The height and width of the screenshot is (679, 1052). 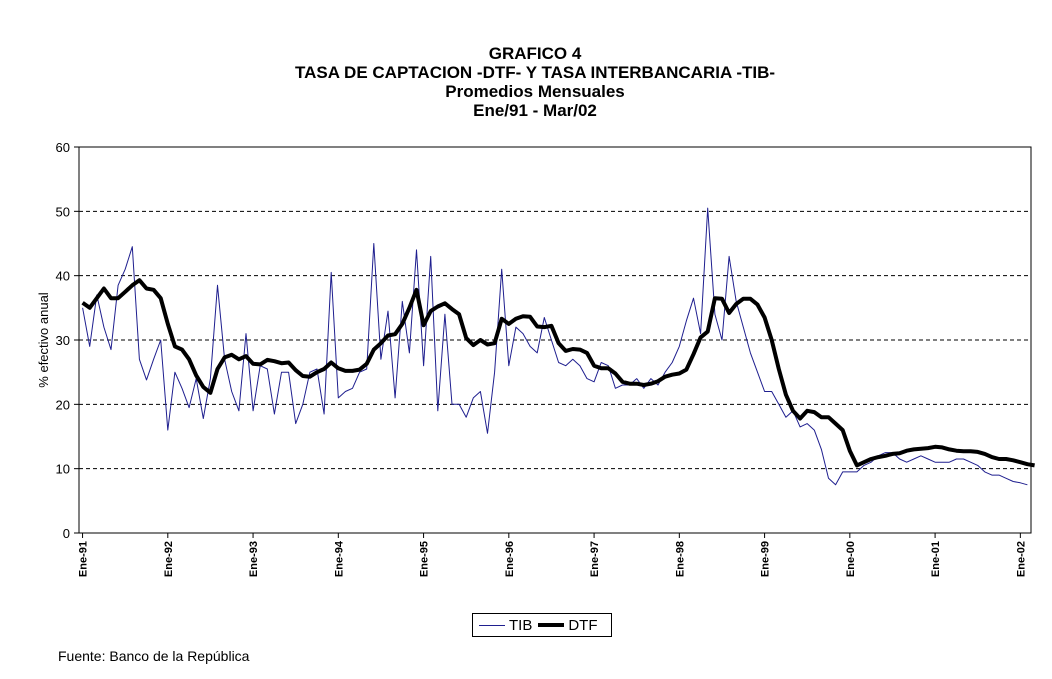 I want to click on chart-subtitle-2: Promedios Mensuales, so click(x=535, y=91).